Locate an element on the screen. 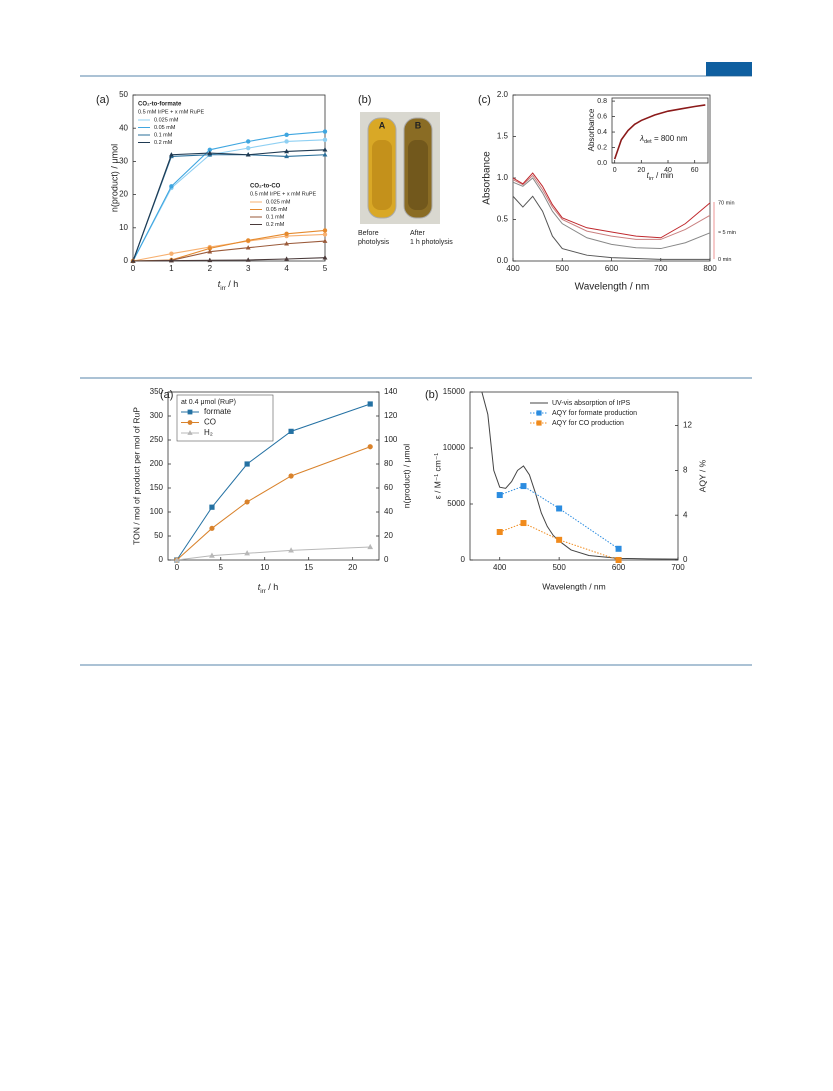 This screenshot has height=1091, width=833. y2-tick-label: 40 is located at coordinates (388, 511).